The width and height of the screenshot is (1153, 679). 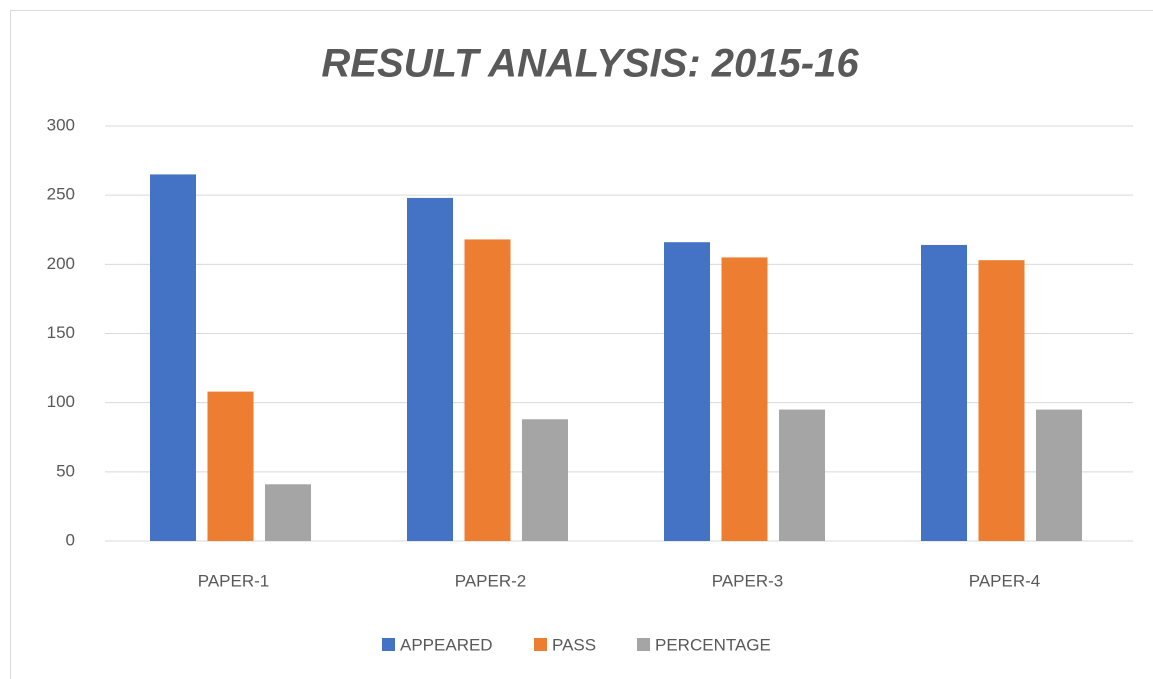 I want to click on x-tick-label: PAPER-1, so click(x=234, y=580).